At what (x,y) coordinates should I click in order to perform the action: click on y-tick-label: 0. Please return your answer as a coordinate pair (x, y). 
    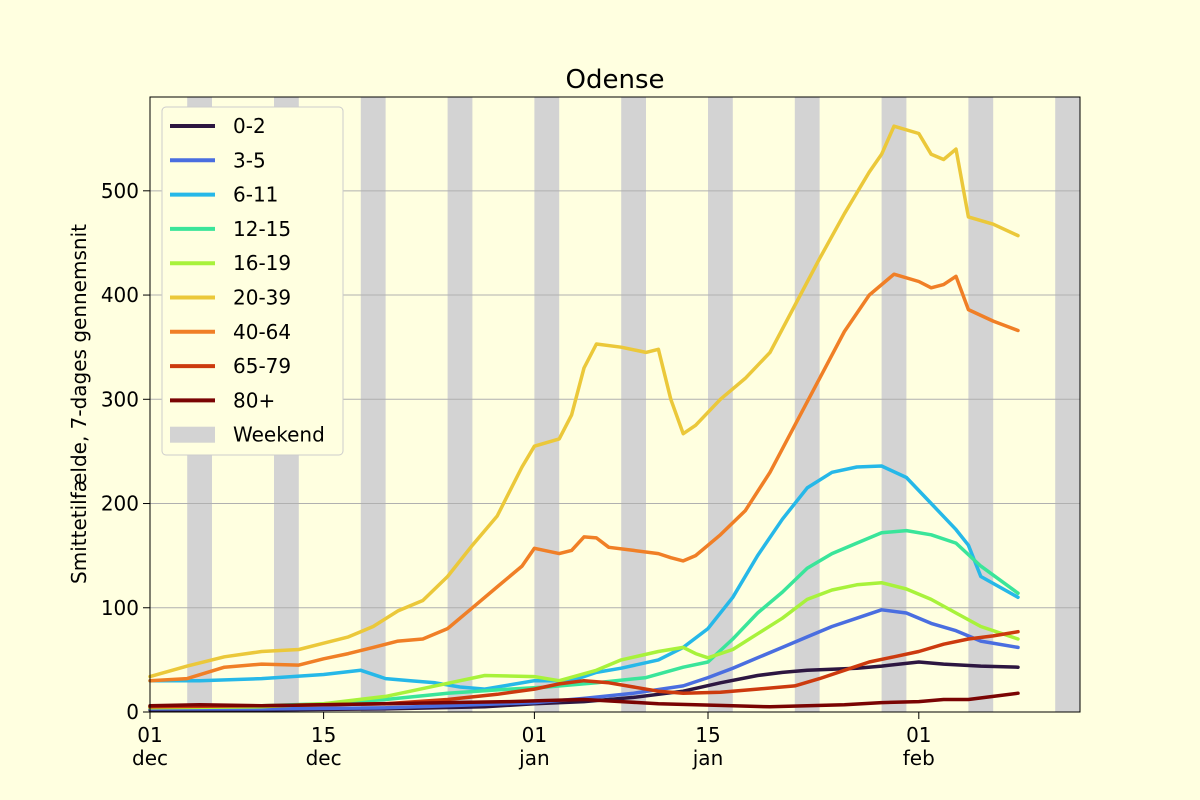
    Looking at the image, I should click on (132, 712).